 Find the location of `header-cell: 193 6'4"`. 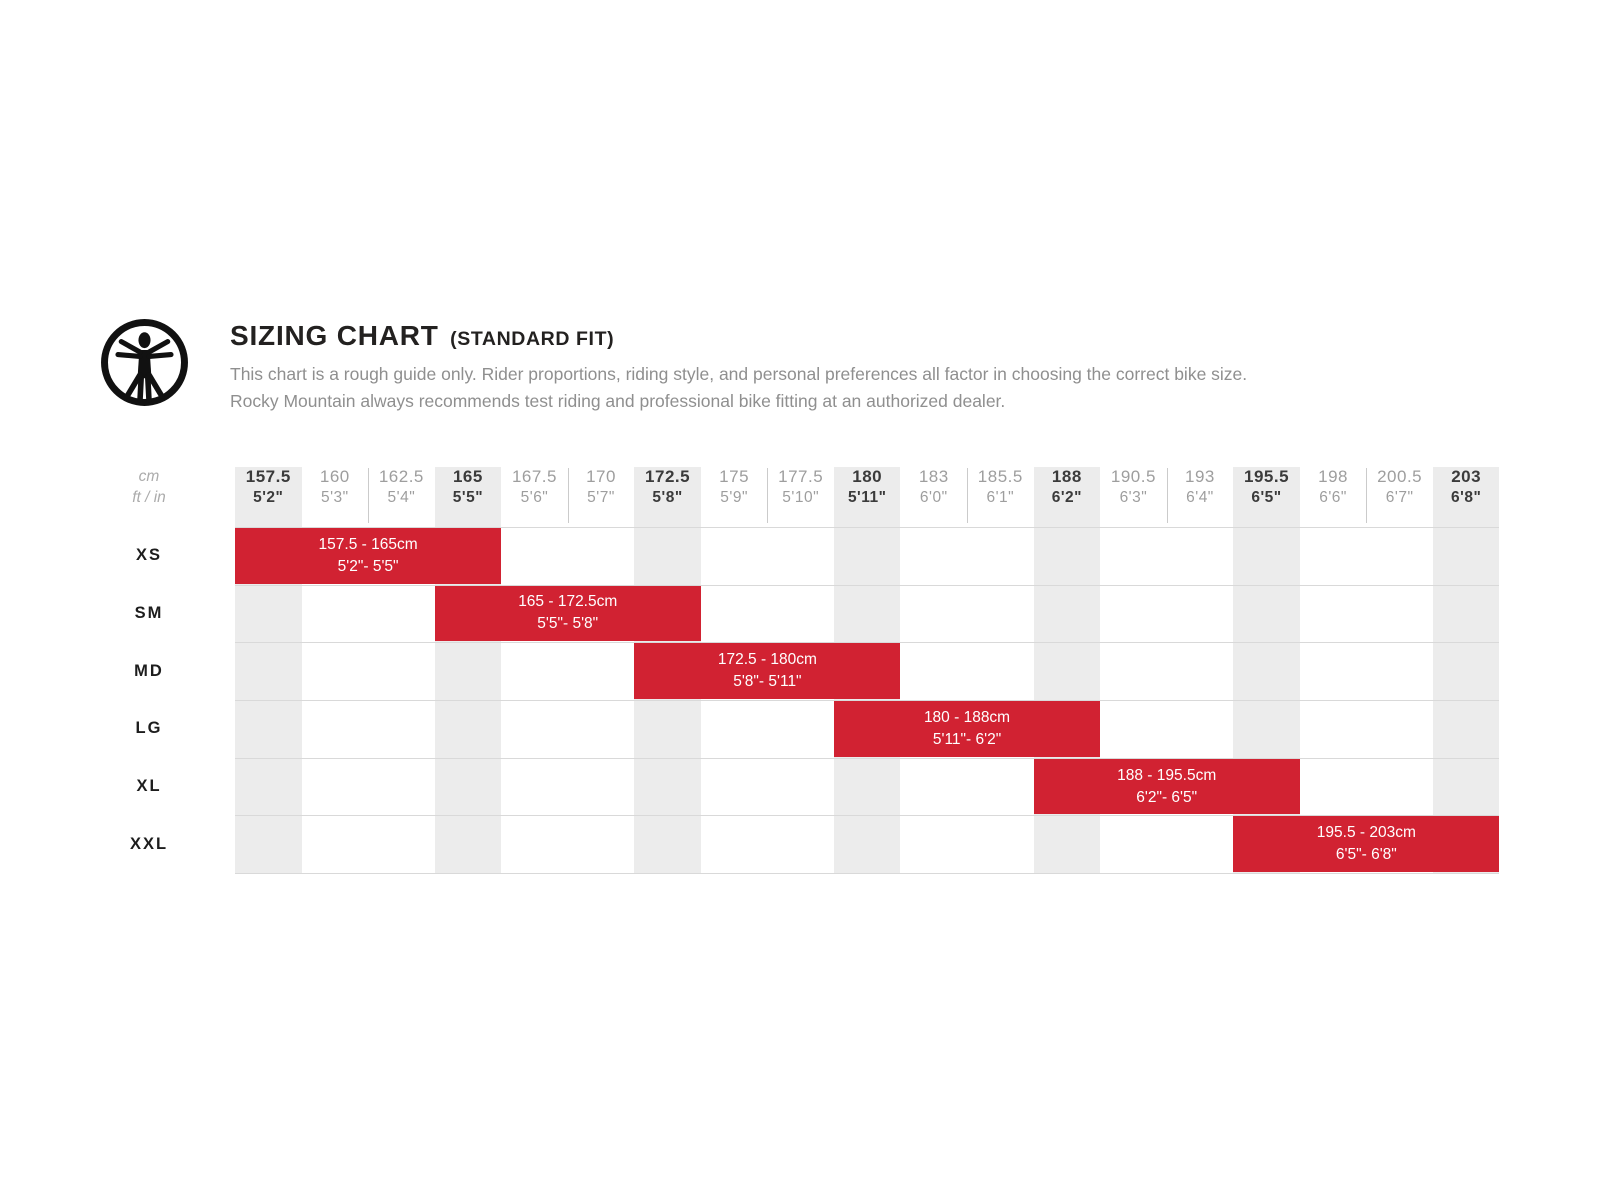

header-cell: 193 6'4" is located at coordinates (1200, 487).